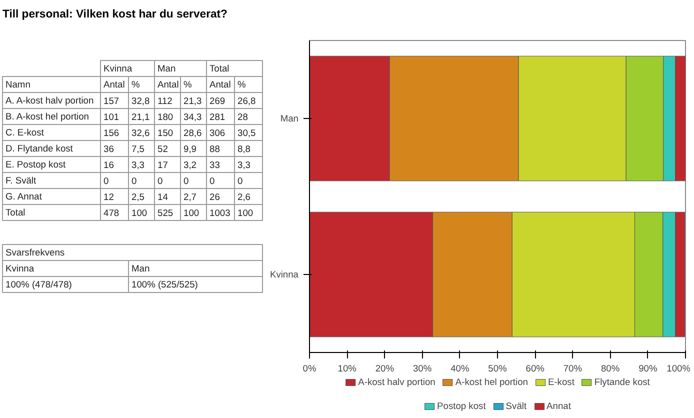 The image size is (694, 418). I want to click on x-tick-label: 100%, so click(678, 369).